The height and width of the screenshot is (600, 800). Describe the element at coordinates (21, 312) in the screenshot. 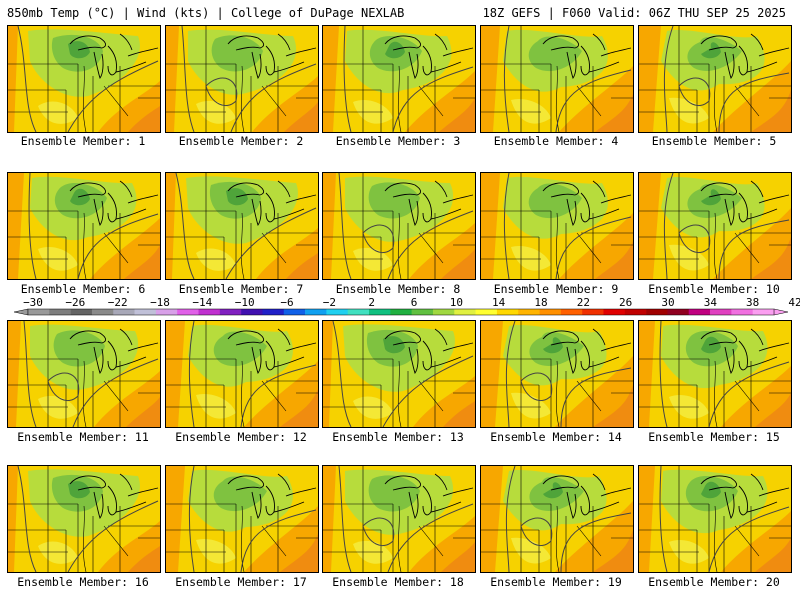

I see `colorbar-low-arrow` at that location.